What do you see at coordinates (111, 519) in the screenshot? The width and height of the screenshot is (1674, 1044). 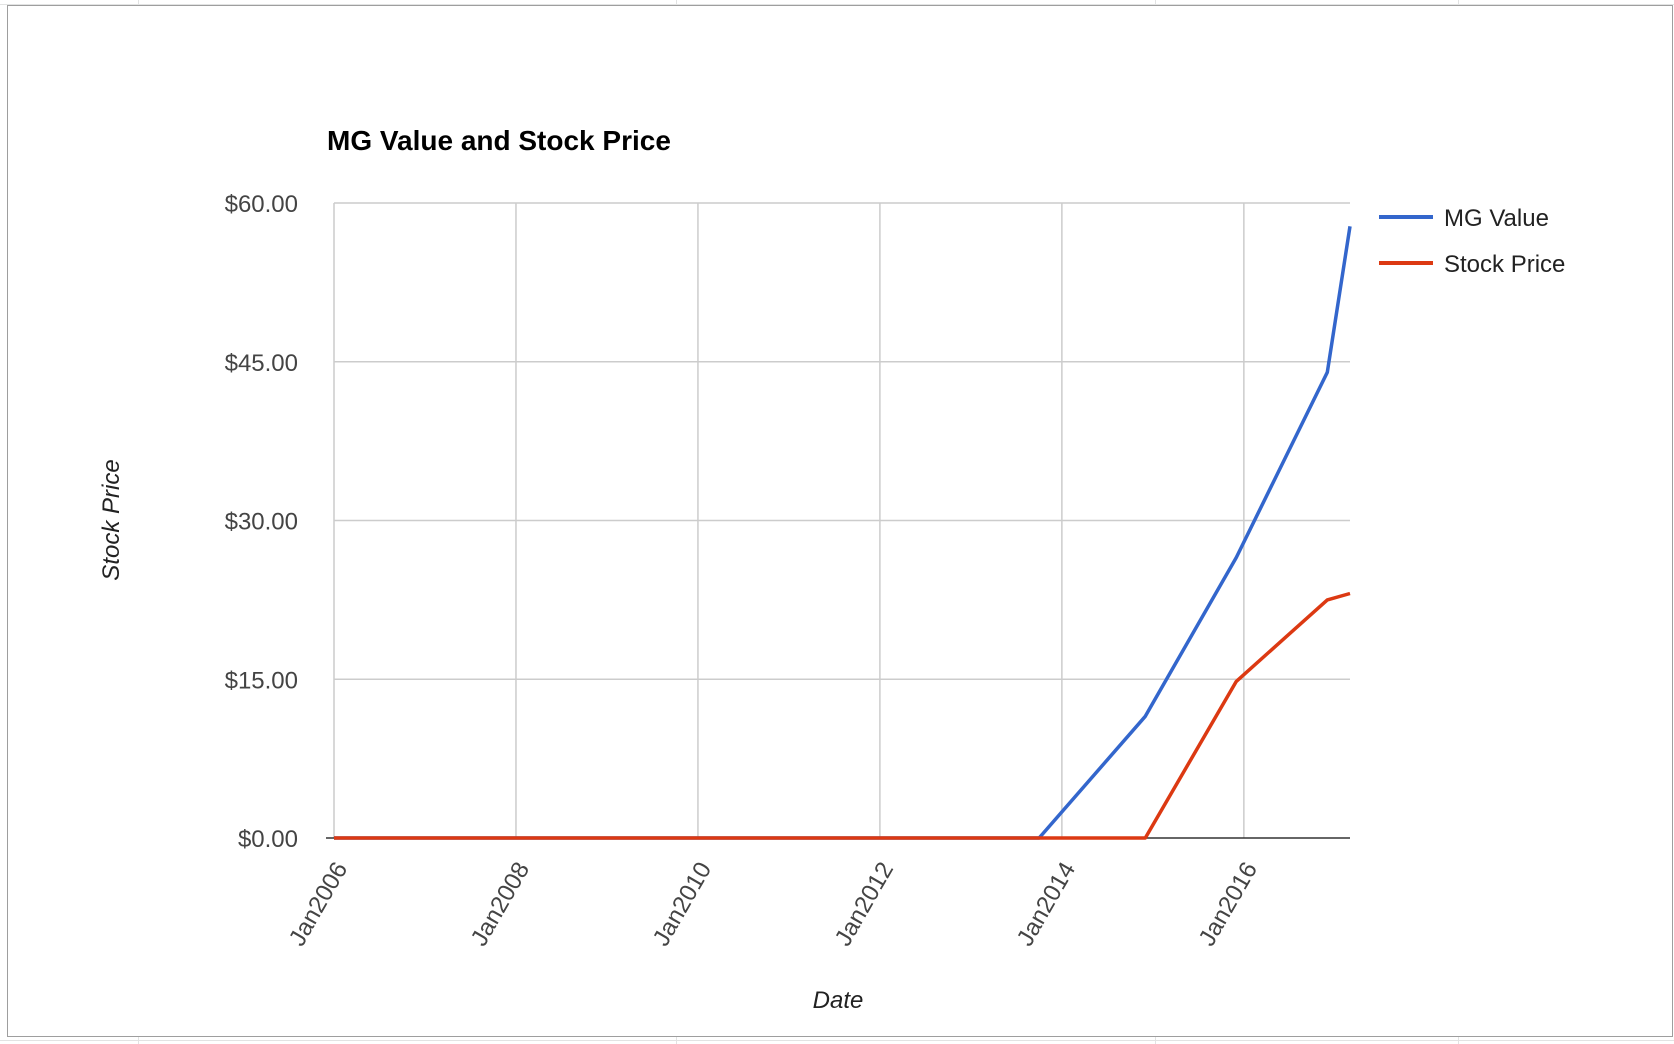 I see `y-axis-title: Stock Price` at bounding box center [111, 519].